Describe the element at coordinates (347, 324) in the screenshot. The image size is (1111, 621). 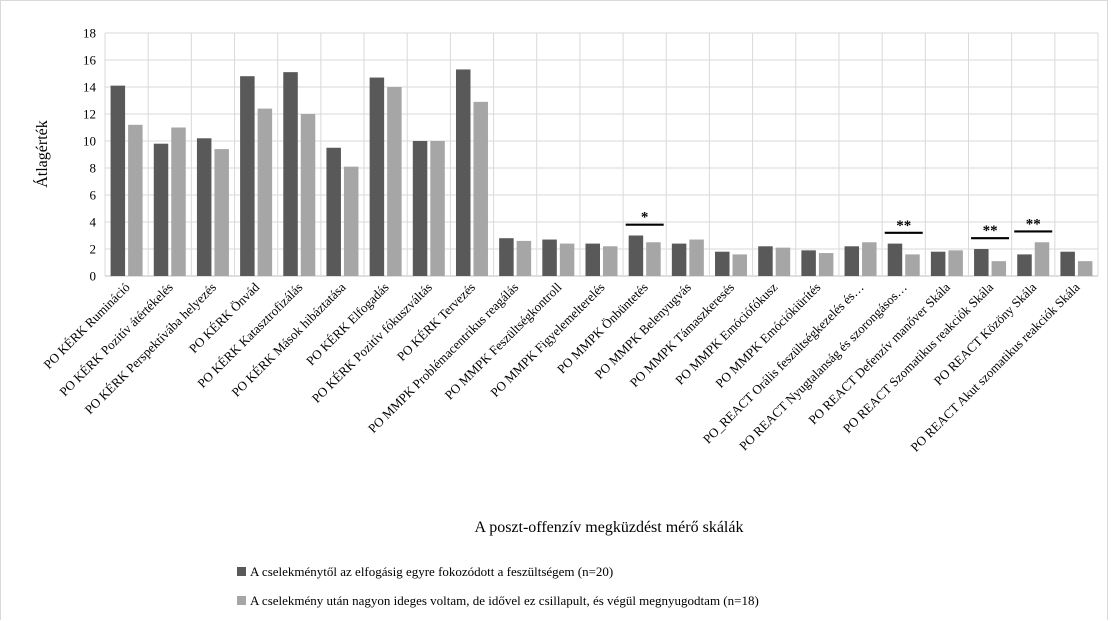
I see `category-label: PO KÉRK Elfogadás` at that location.